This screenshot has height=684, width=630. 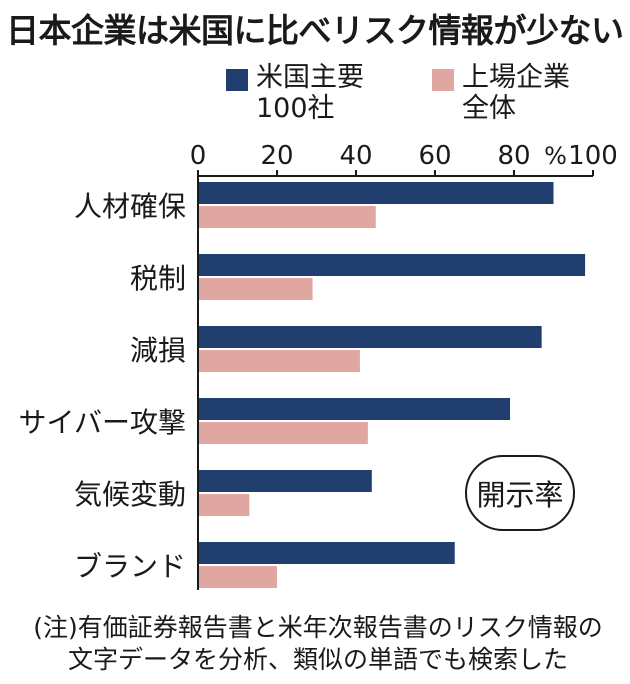 I want to click on legend-item-us: 米国主要 100社, so click(x=295, y=93).